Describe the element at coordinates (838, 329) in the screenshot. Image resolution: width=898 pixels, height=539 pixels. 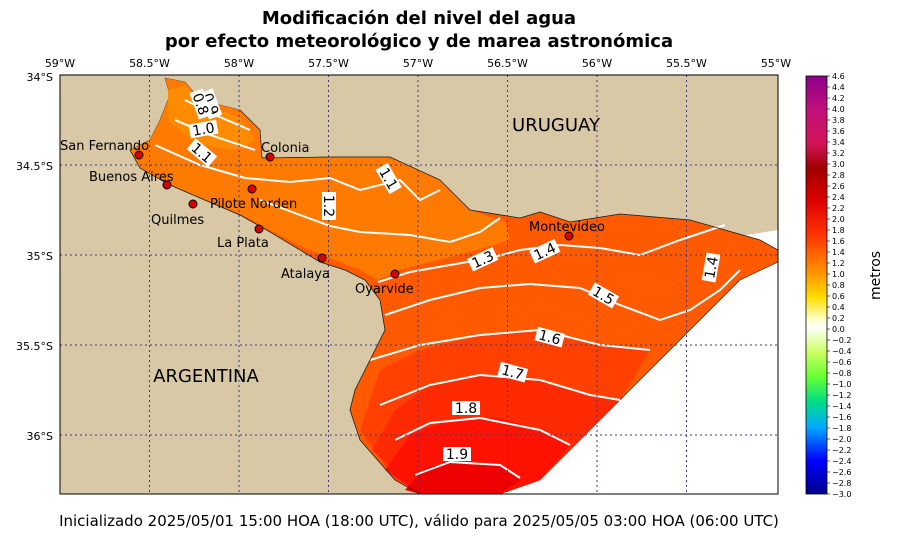
I see `colorbar-tick-label: 0.0` at that location.